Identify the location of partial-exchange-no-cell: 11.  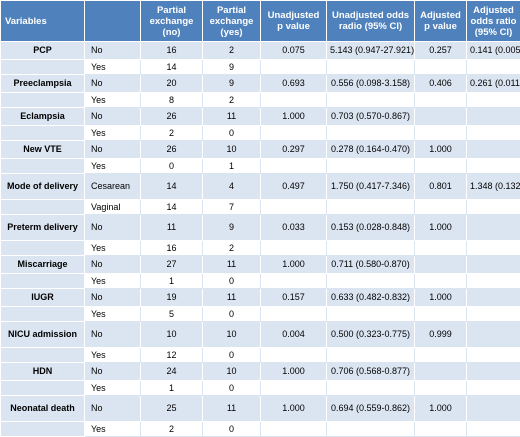
(172, 228).